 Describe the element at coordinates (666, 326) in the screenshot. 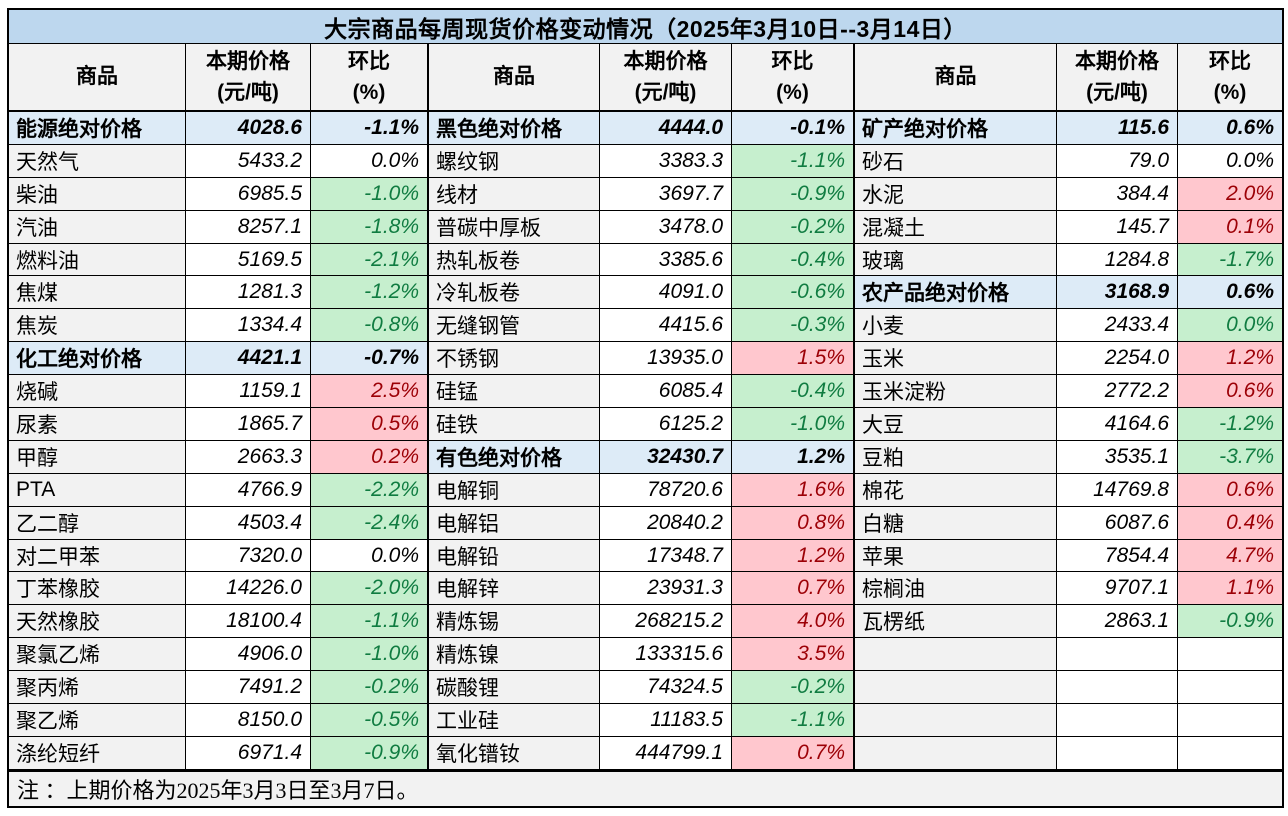

I see `price-cell: 4415.6` at that location.